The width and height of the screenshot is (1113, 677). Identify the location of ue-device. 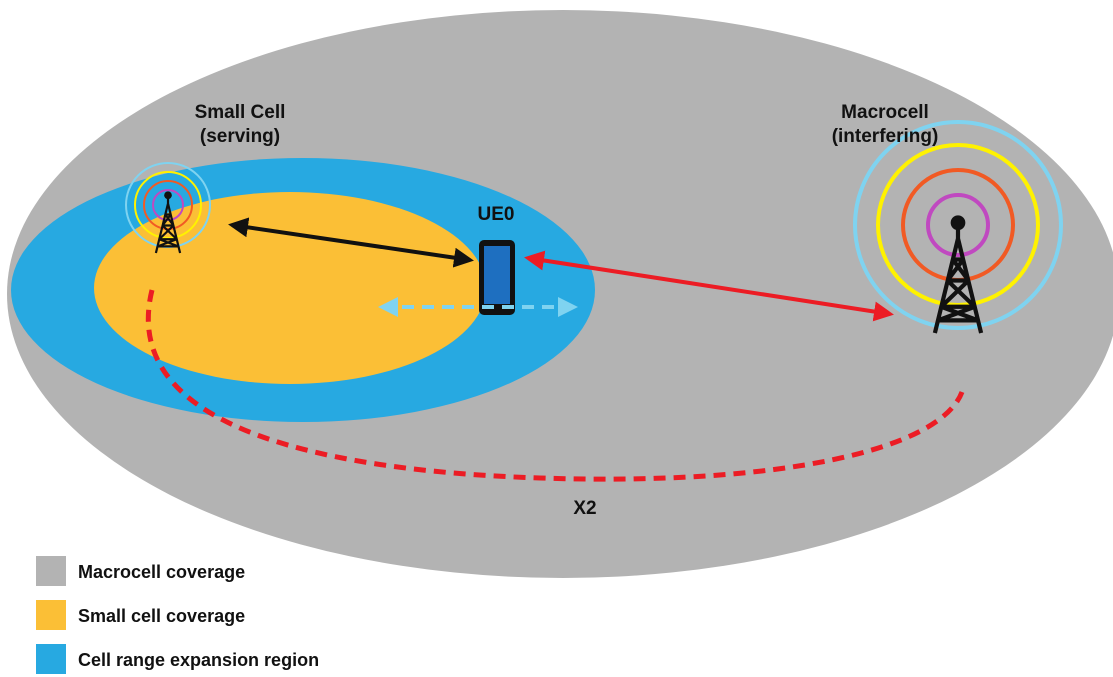
(497, 277).